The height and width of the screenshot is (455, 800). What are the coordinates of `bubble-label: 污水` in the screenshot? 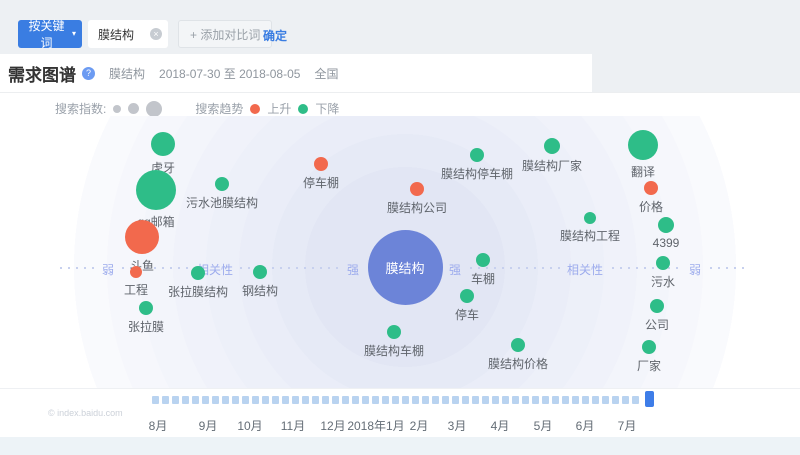 It's located at (663, 282).